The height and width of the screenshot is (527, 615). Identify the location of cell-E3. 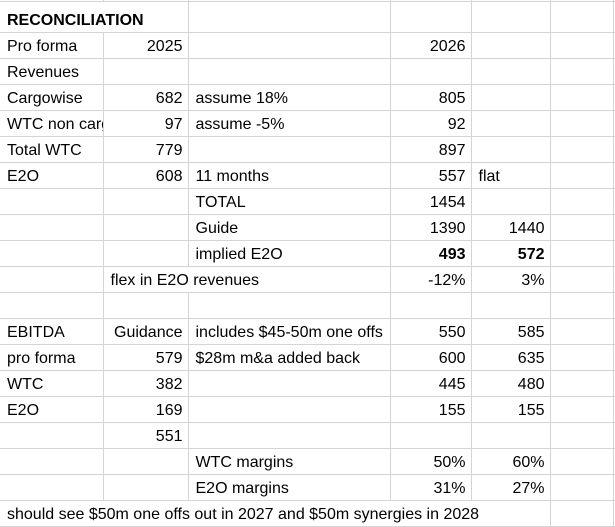
(511, 71).